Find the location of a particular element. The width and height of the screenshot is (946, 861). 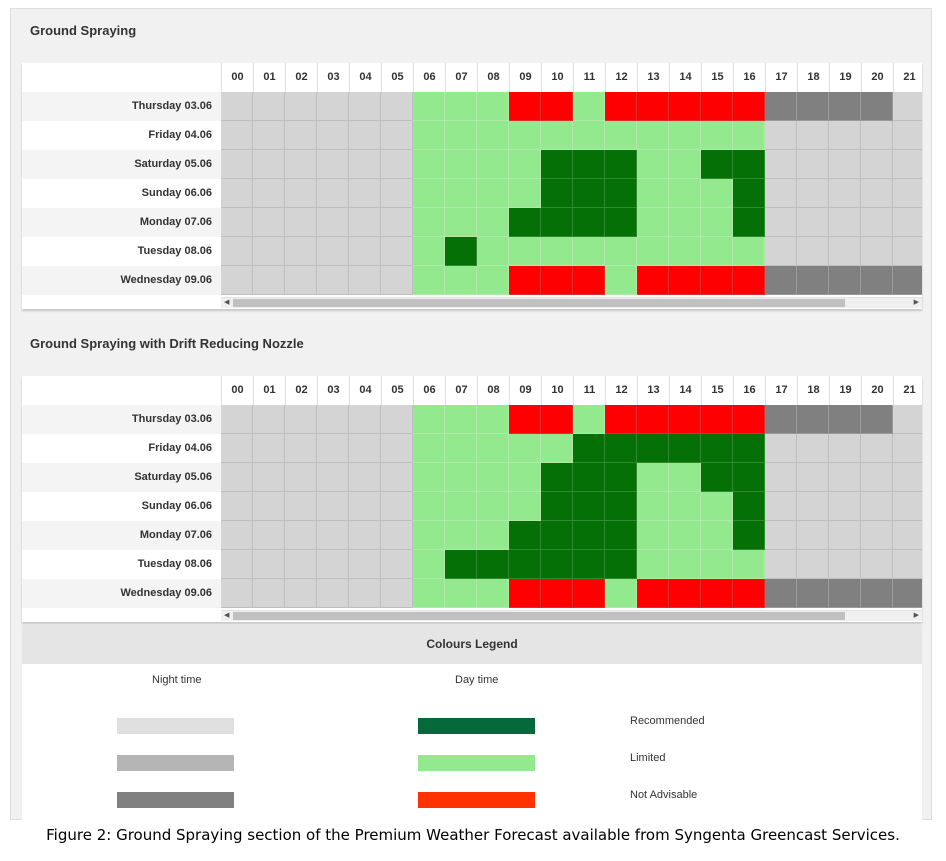

hour-header-13: 13 is located at coordinates (653, 77).